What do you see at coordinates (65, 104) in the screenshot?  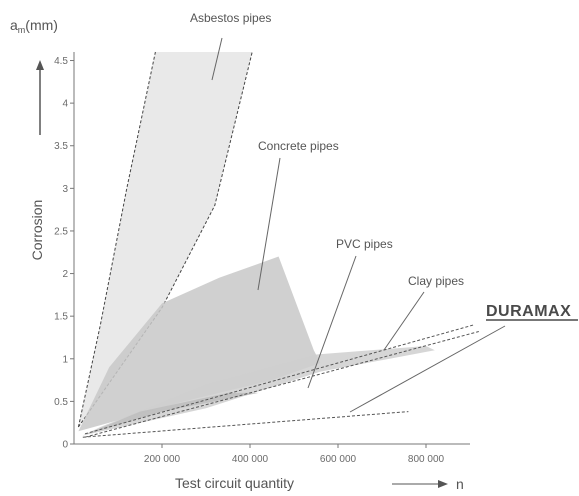 I see `y-tick-label: 4` at bounding box center [65, 104].